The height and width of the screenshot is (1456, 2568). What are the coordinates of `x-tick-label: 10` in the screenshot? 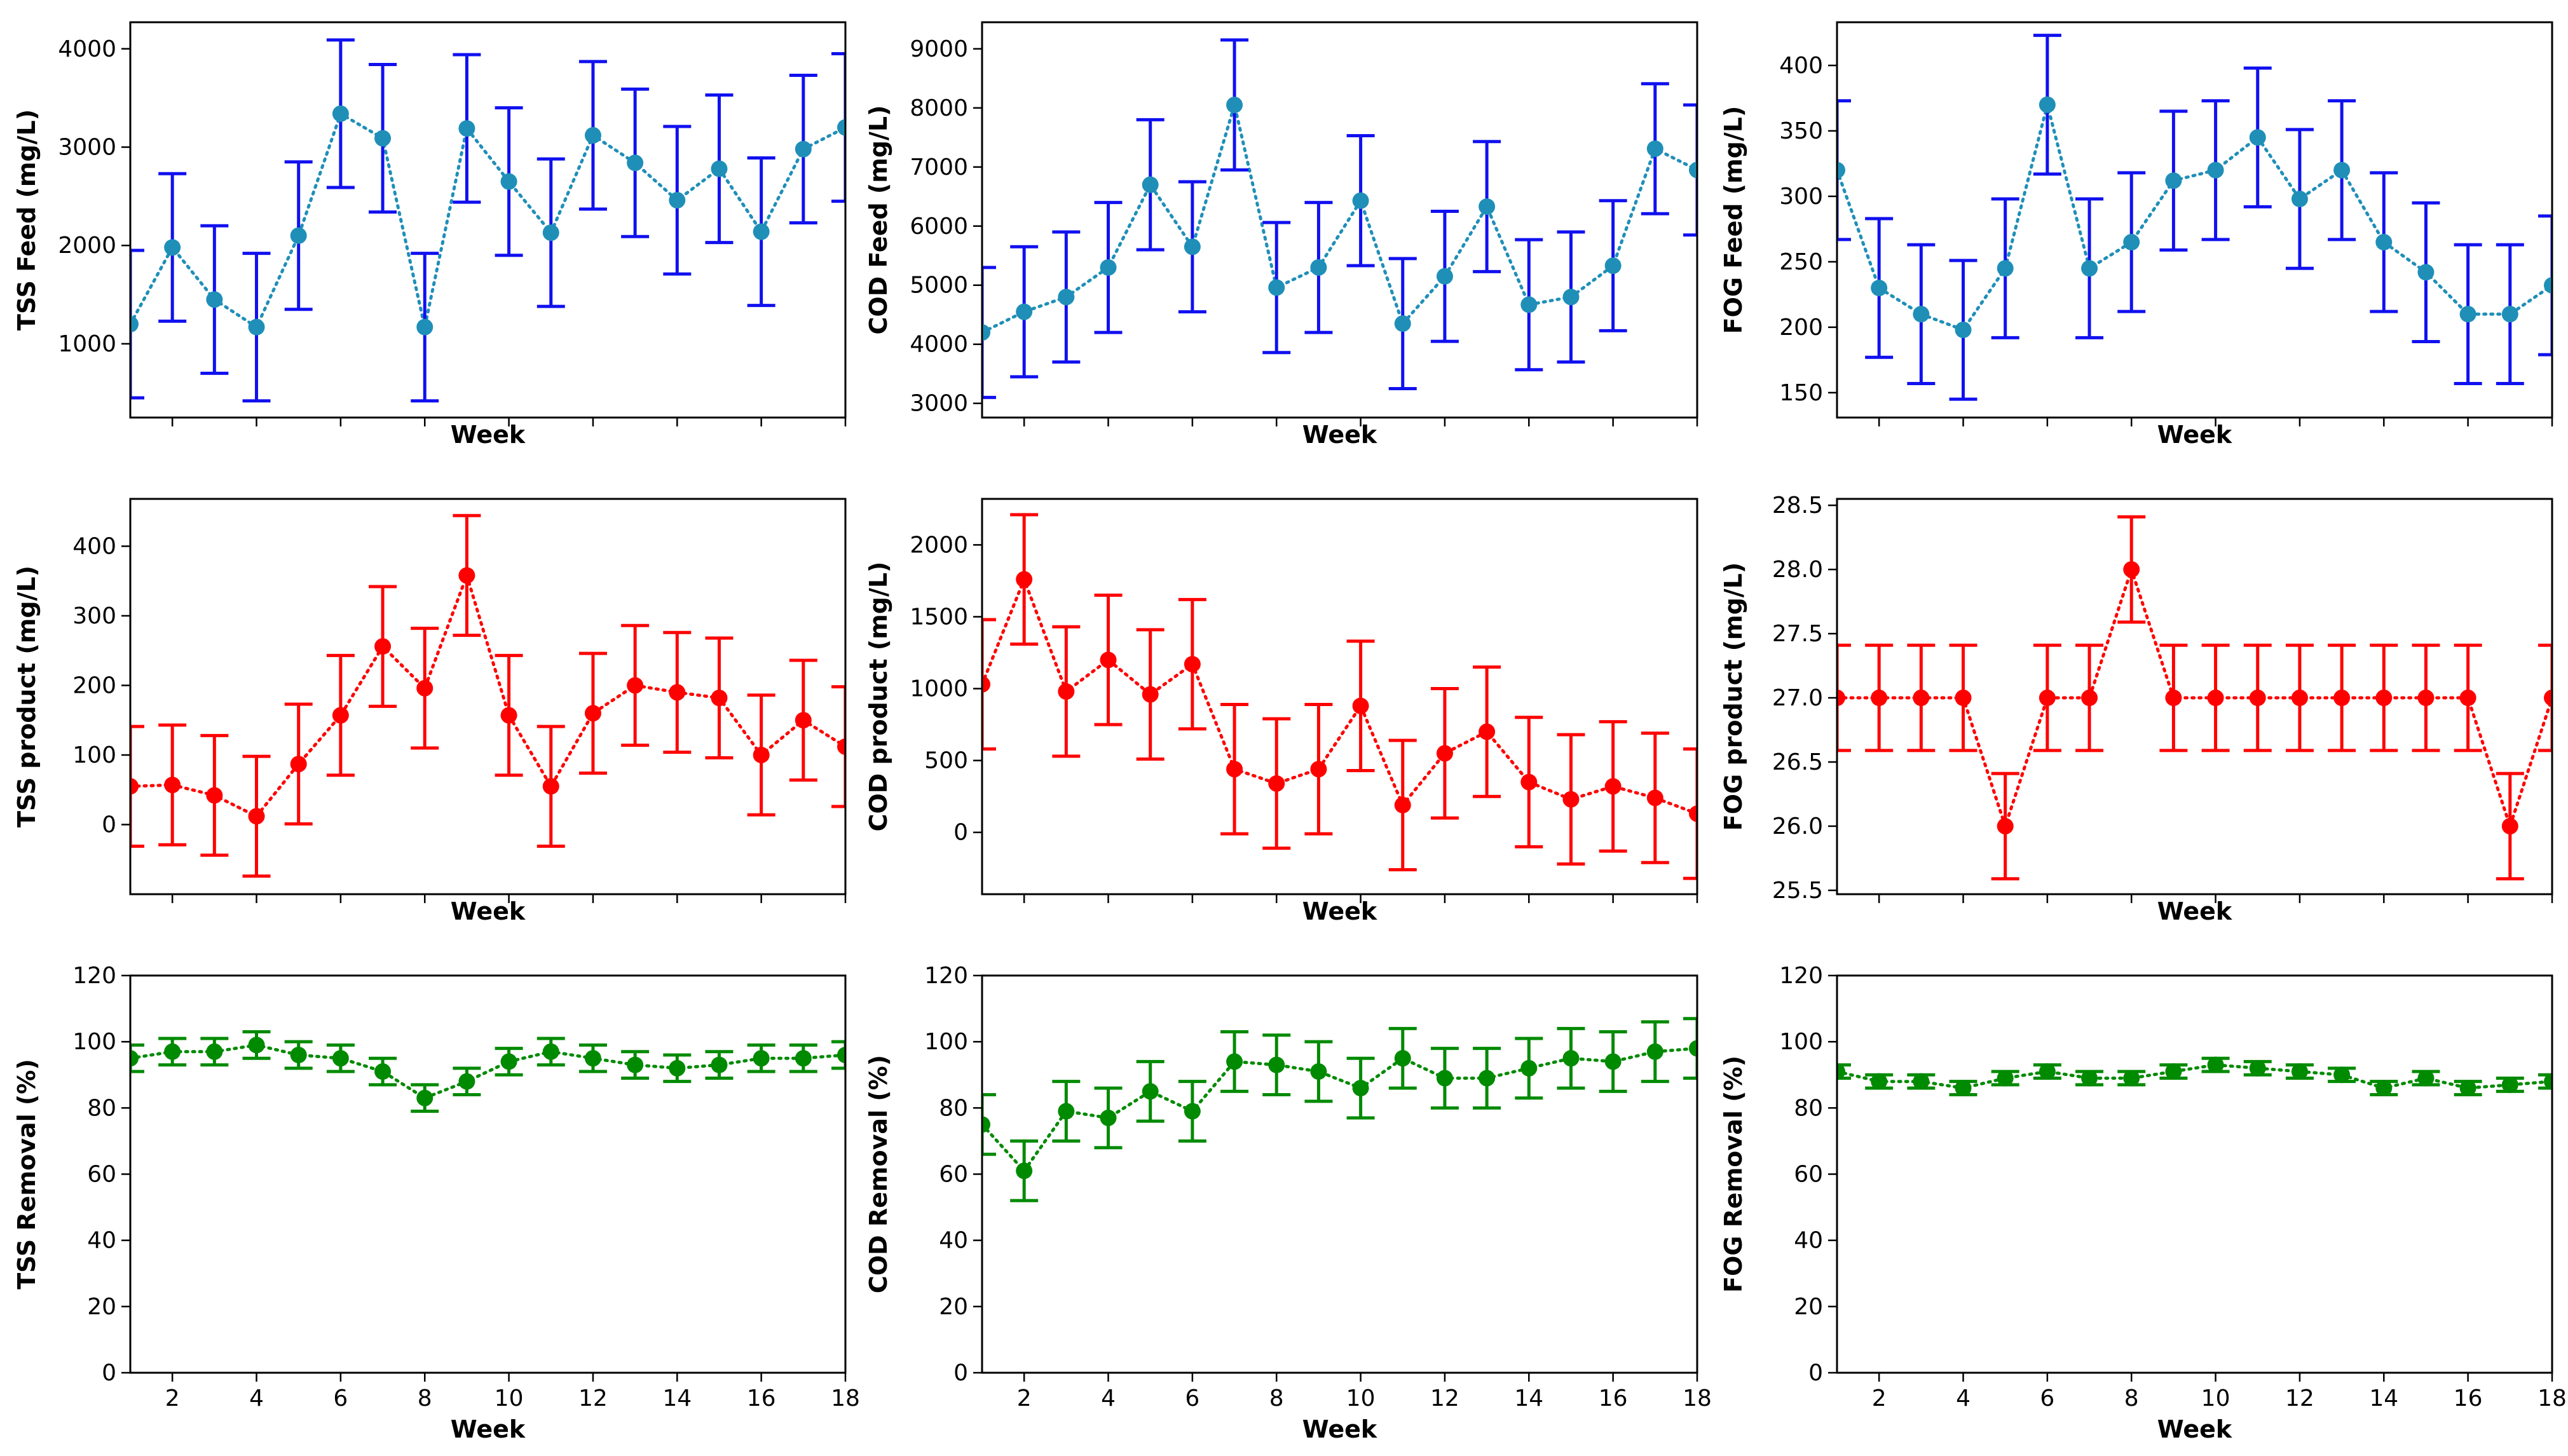 It's located at (1361, 1398).